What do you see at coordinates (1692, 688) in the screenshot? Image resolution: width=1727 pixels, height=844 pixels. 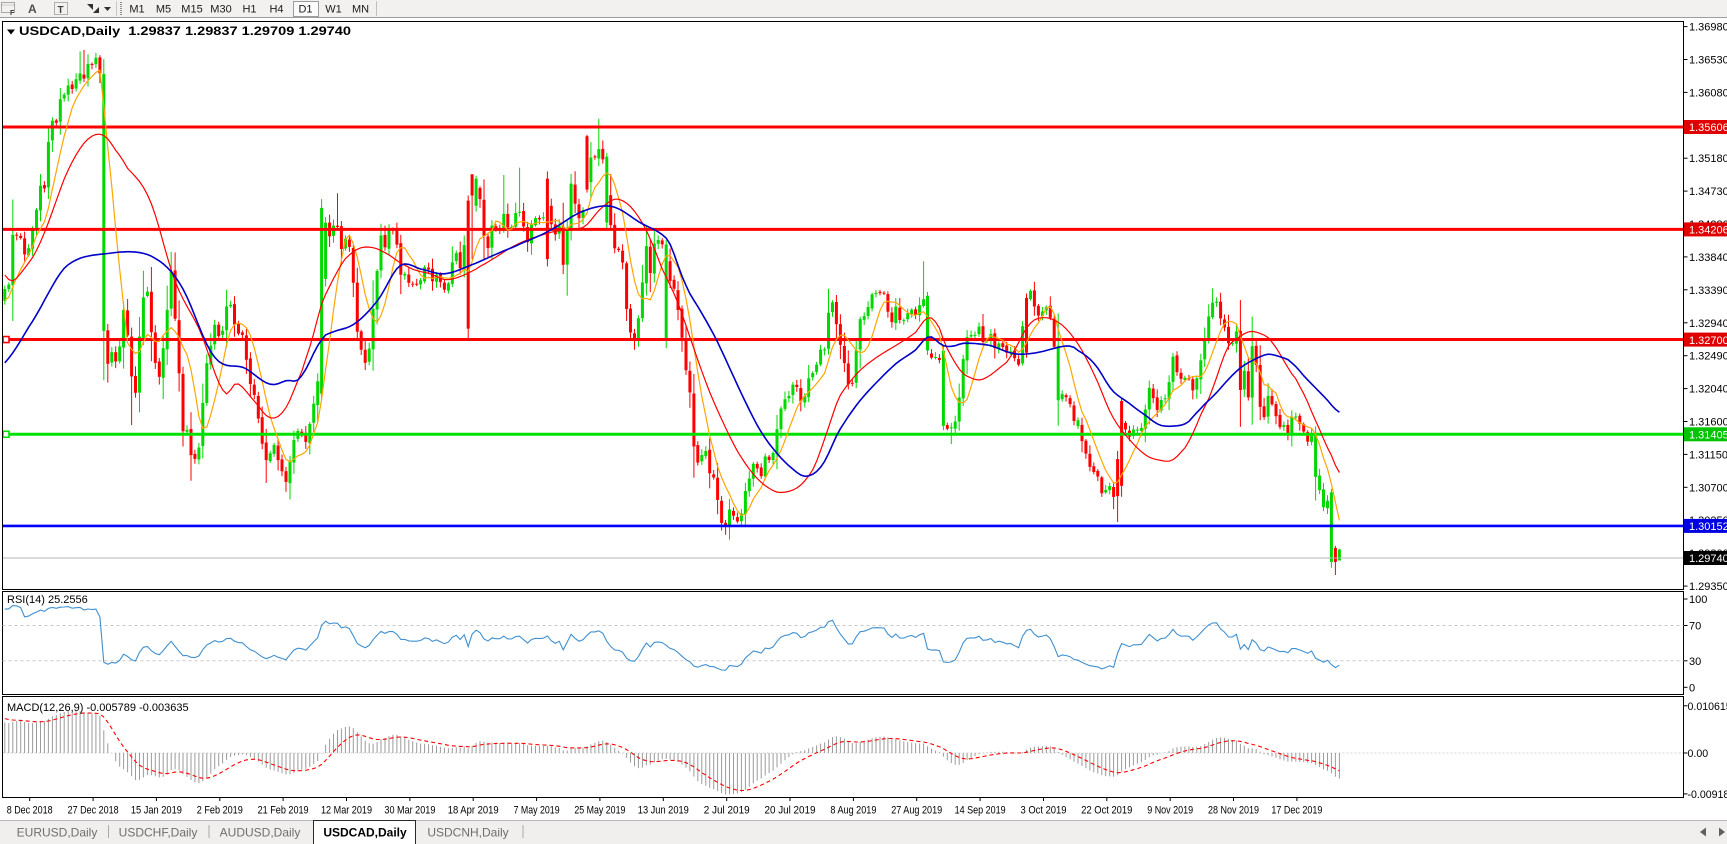 I see `svg-text: 0` at bounding box center [1692, 688].